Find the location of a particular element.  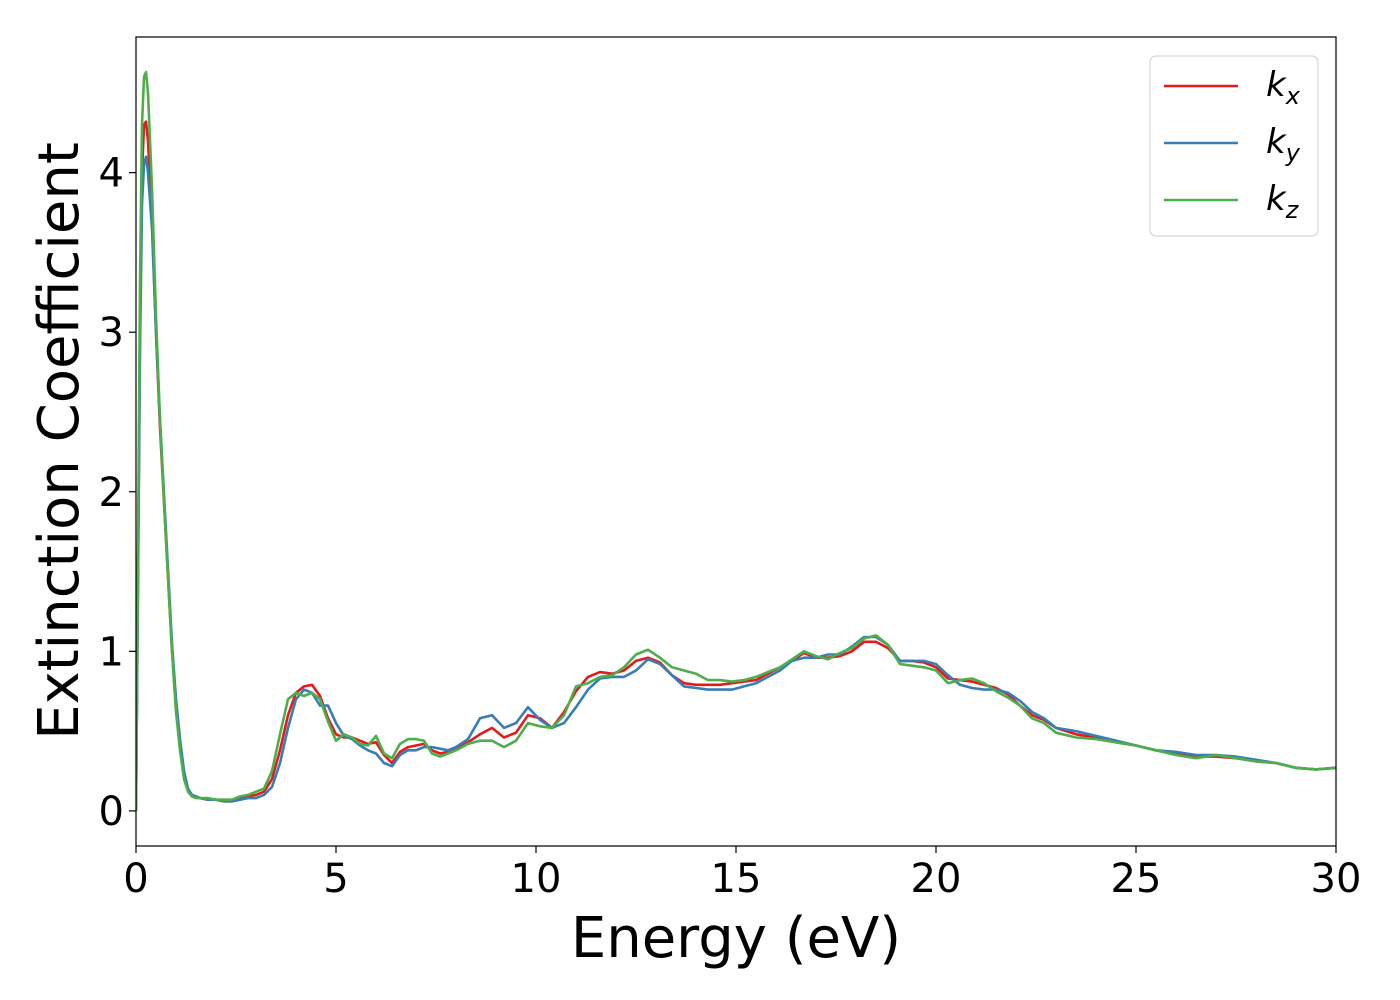

legend-label-kz: kz is located at coordinates (1283, 201).